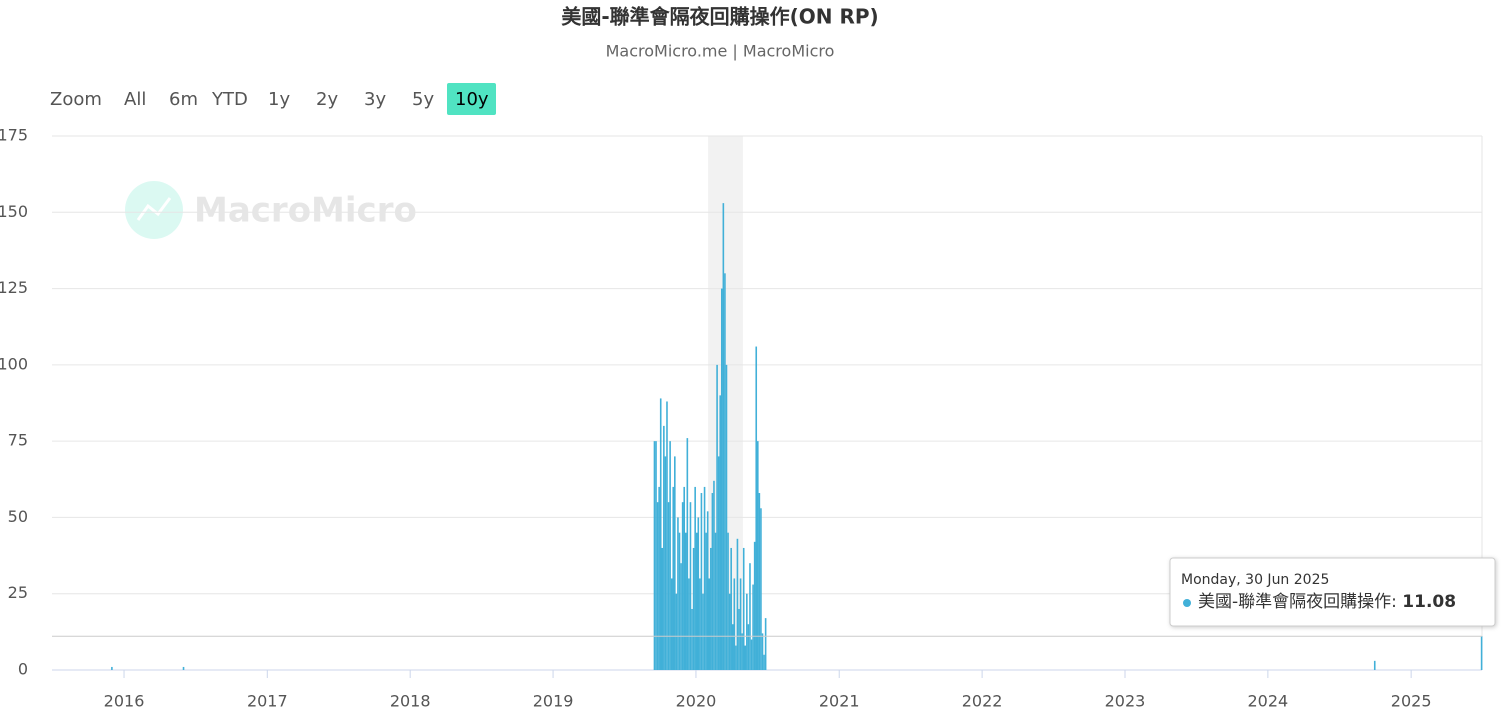 The image size is (1510, 720). What do you see at coordinates (124, 701) in the screenshot?
I see `x-tick-label: 2016` at bounding box center [124, 701].